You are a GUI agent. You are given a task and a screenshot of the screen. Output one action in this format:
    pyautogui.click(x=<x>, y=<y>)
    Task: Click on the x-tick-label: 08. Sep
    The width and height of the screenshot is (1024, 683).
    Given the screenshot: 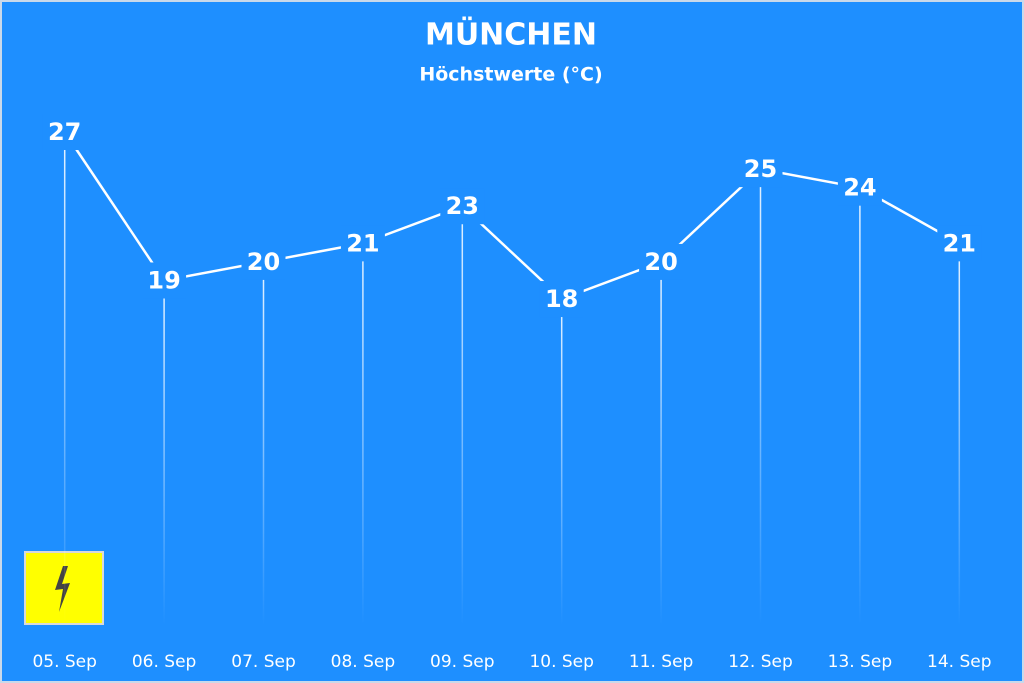 What is the action you would take?
    pyautogui.click(x=363, y=662)
    